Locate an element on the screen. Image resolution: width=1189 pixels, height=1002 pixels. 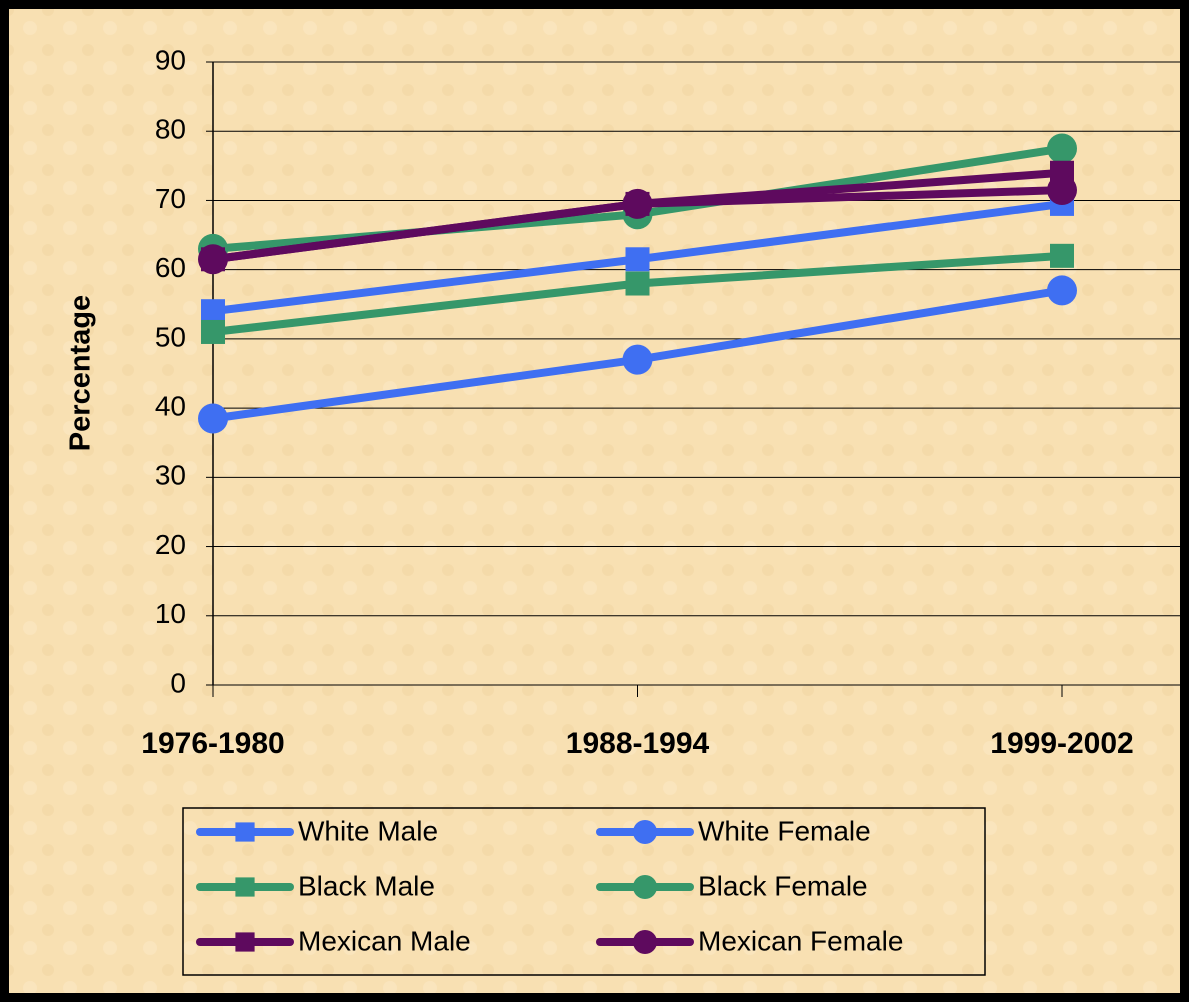
legend-label: Black Female is located at coordinates (783, 885).